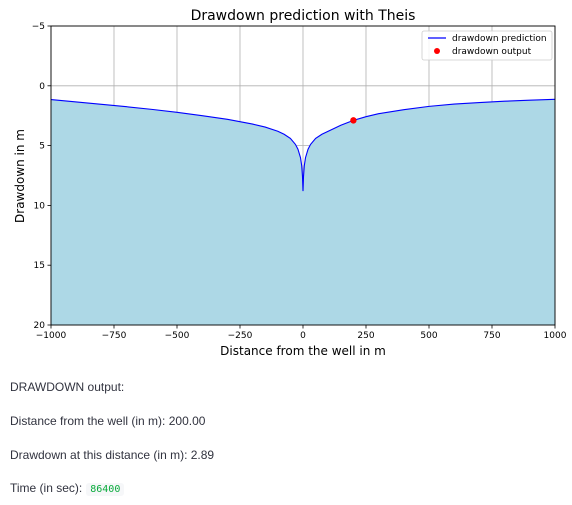  Describe the element at coordinates (38, 27) in the screenshot. I see `y-tick-label: −5` at that location.